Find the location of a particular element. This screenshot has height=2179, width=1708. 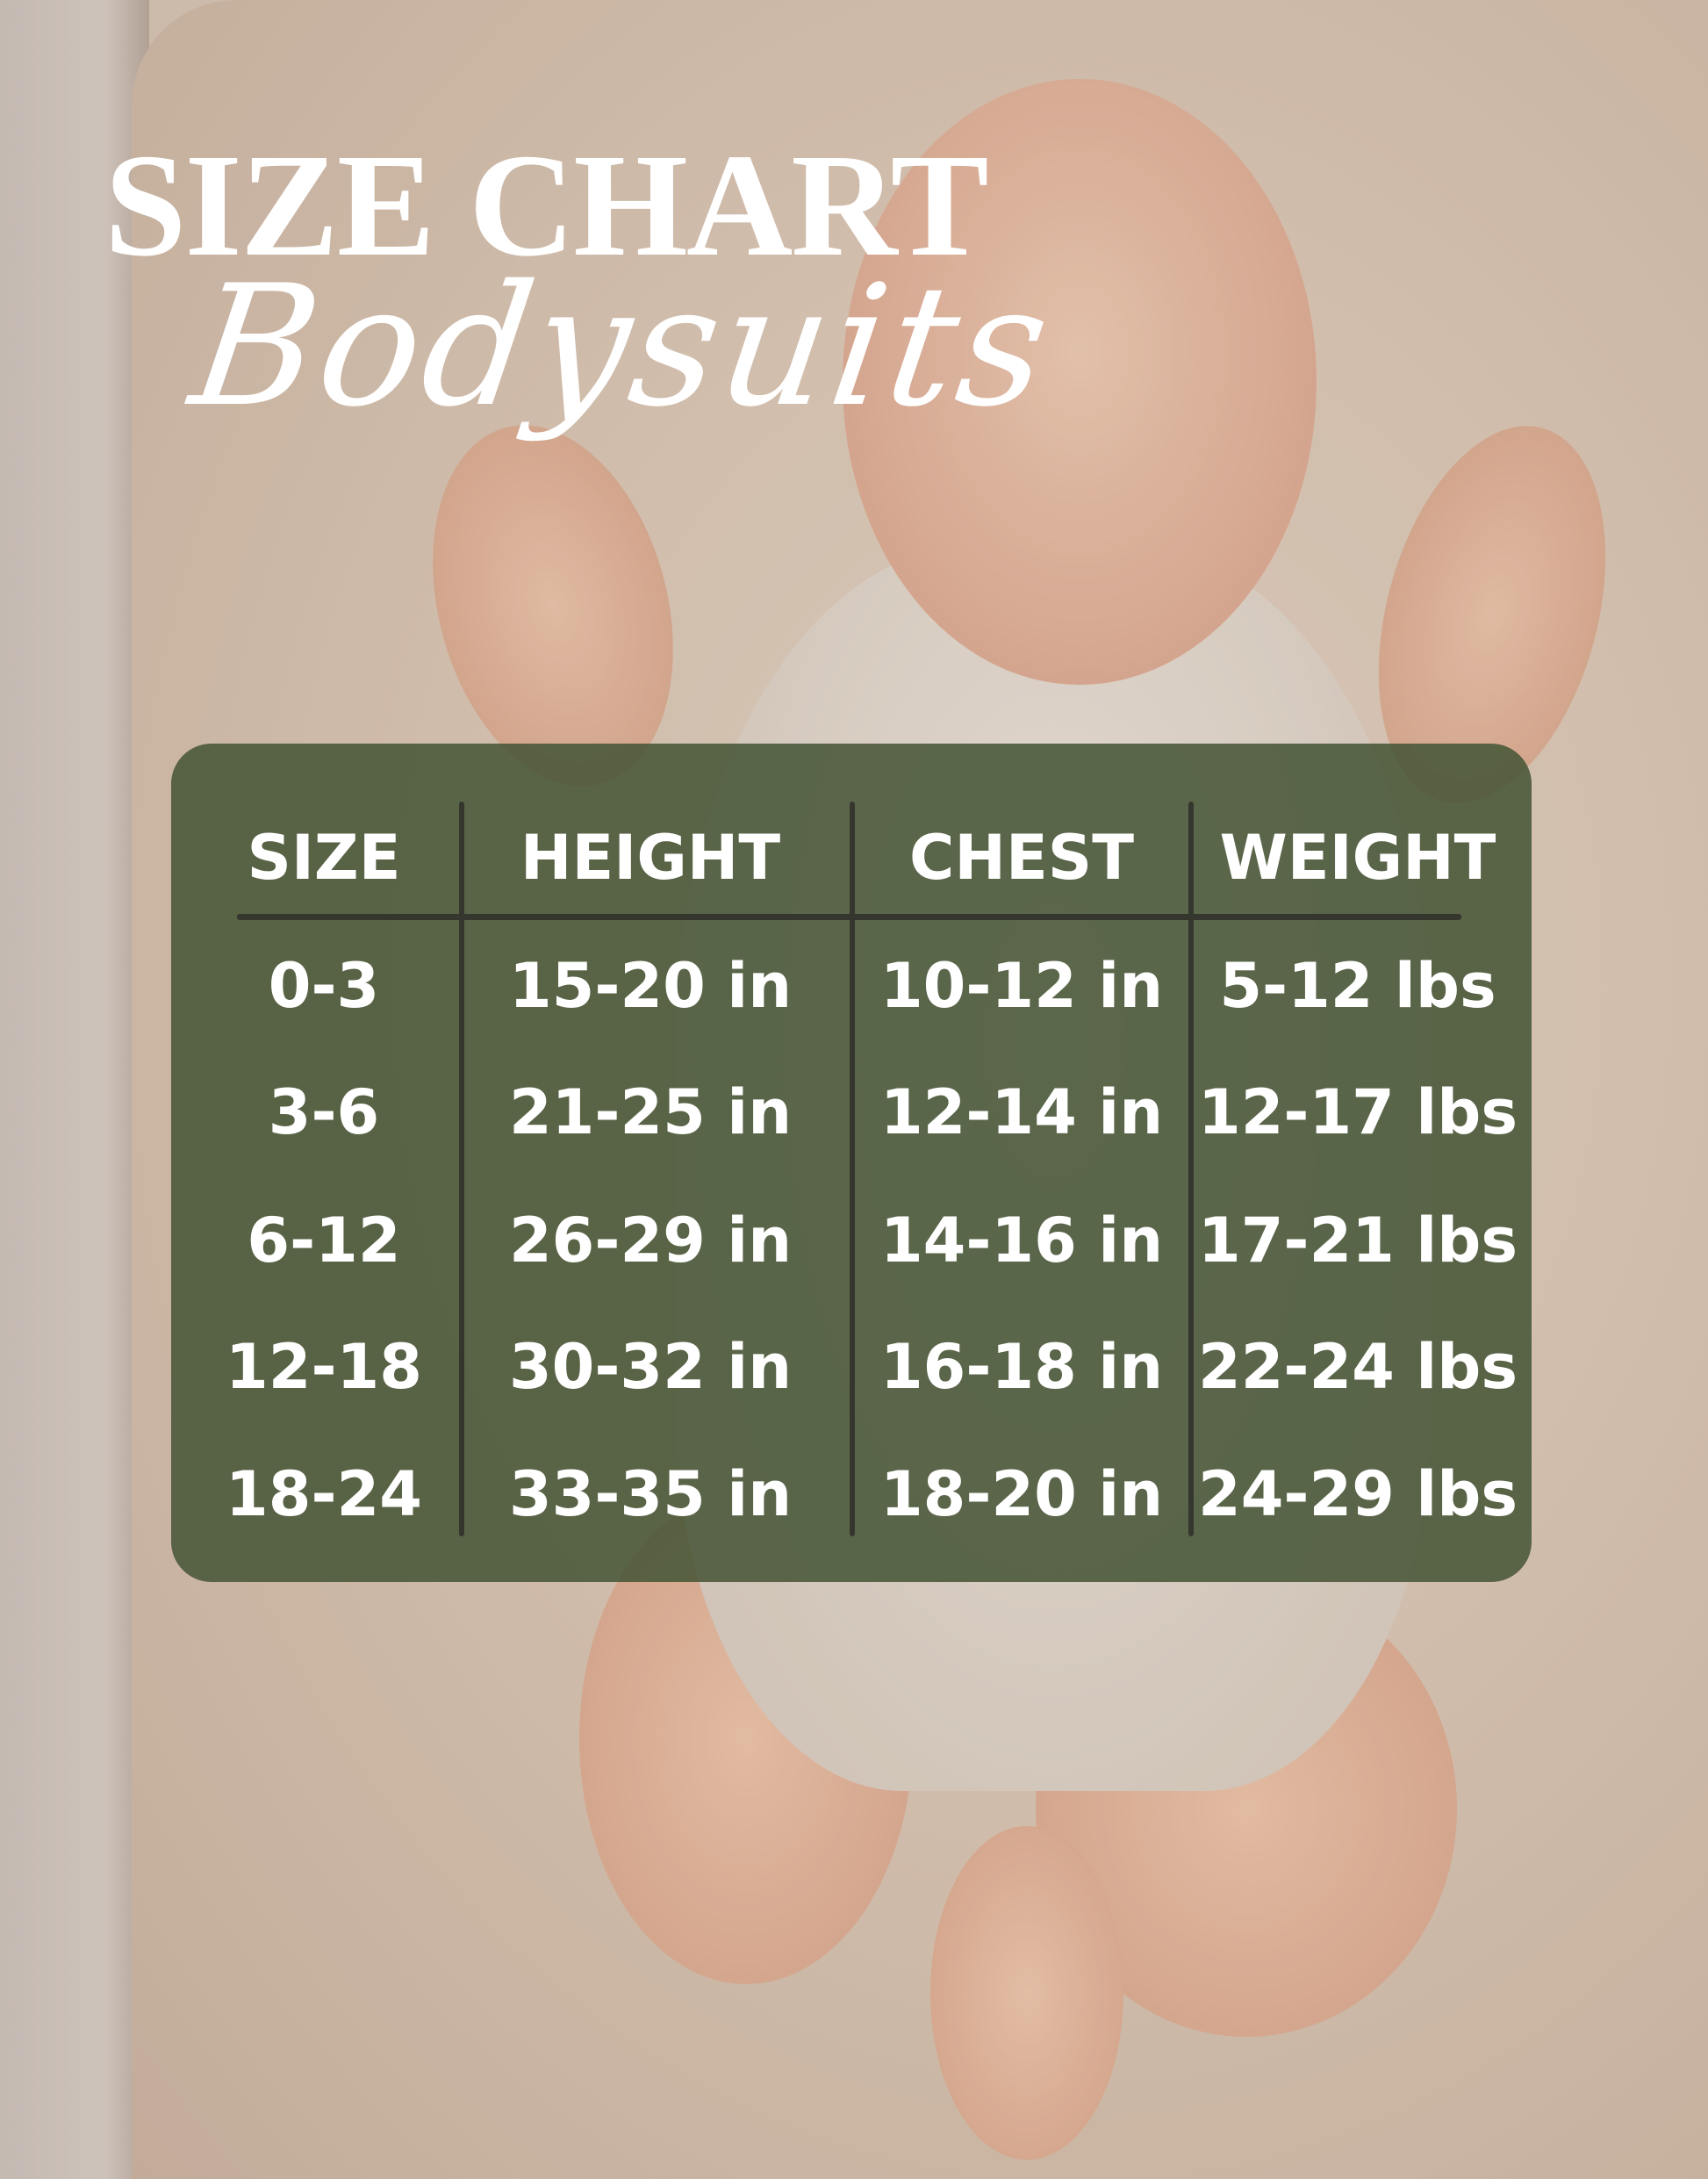

page-subtitle: Bodysuits is located at coordinates (622, 346).